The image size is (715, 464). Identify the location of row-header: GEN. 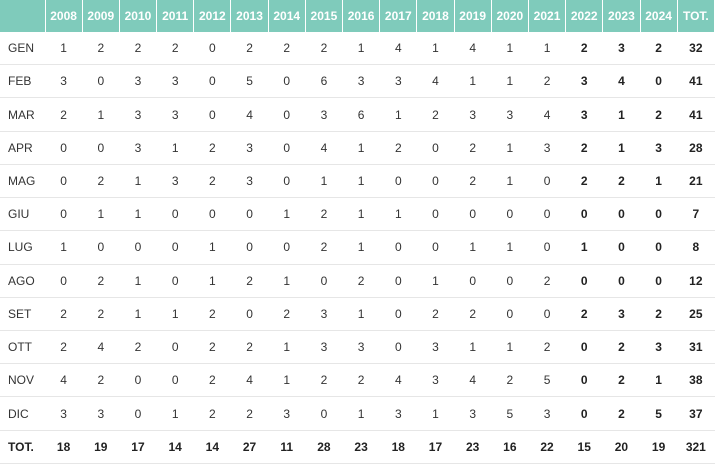
(22, 49).